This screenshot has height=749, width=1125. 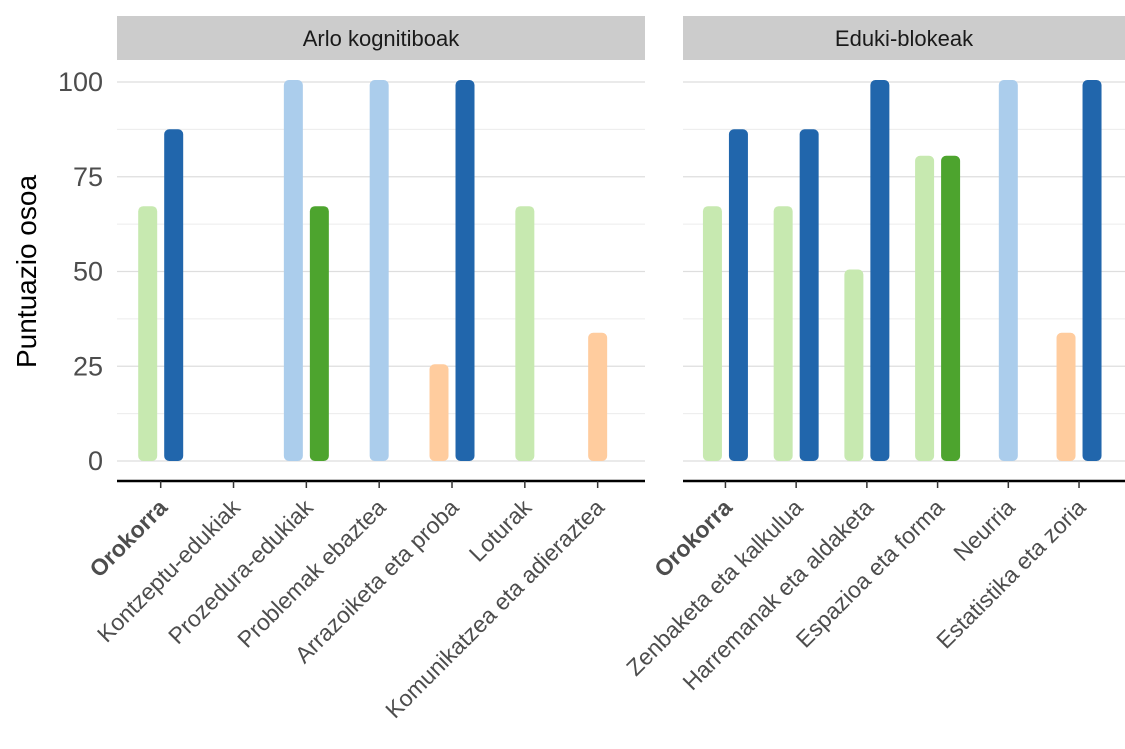 What do you see at coordinates (984, 530) in the screenshot?
I see `x-tick-label: Neurria` at bounding box center [984, 530].